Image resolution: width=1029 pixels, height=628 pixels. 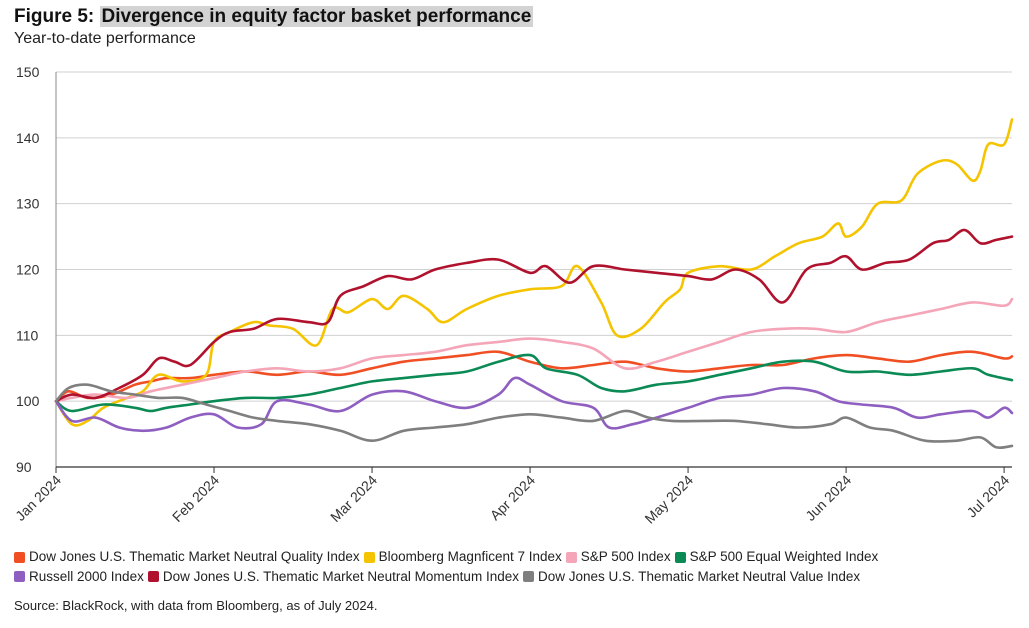 What do you see at coordinates (28, 72) in the screenshot?
I see `y-tick-label: 150` at bounding box center [28, 72].